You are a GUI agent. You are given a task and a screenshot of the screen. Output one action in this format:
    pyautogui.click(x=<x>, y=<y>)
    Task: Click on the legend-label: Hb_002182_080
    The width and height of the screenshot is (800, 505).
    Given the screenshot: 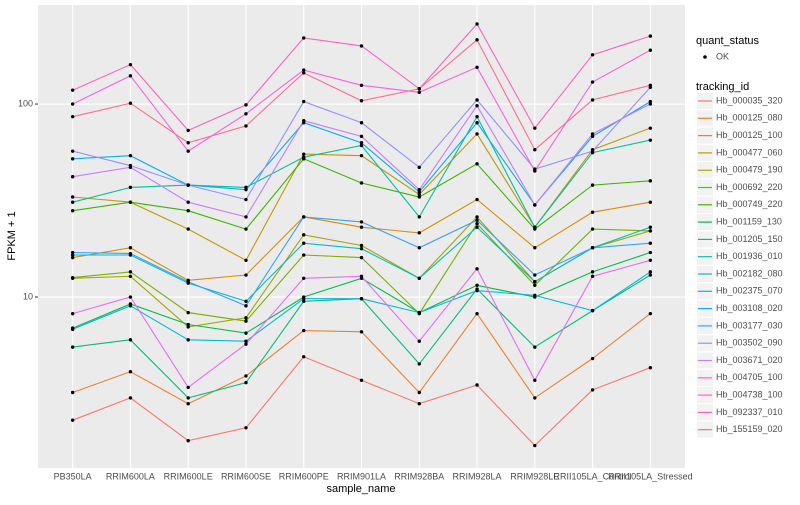 What is the action you would take?
    pyautogui.click(x=749, y=273)
    